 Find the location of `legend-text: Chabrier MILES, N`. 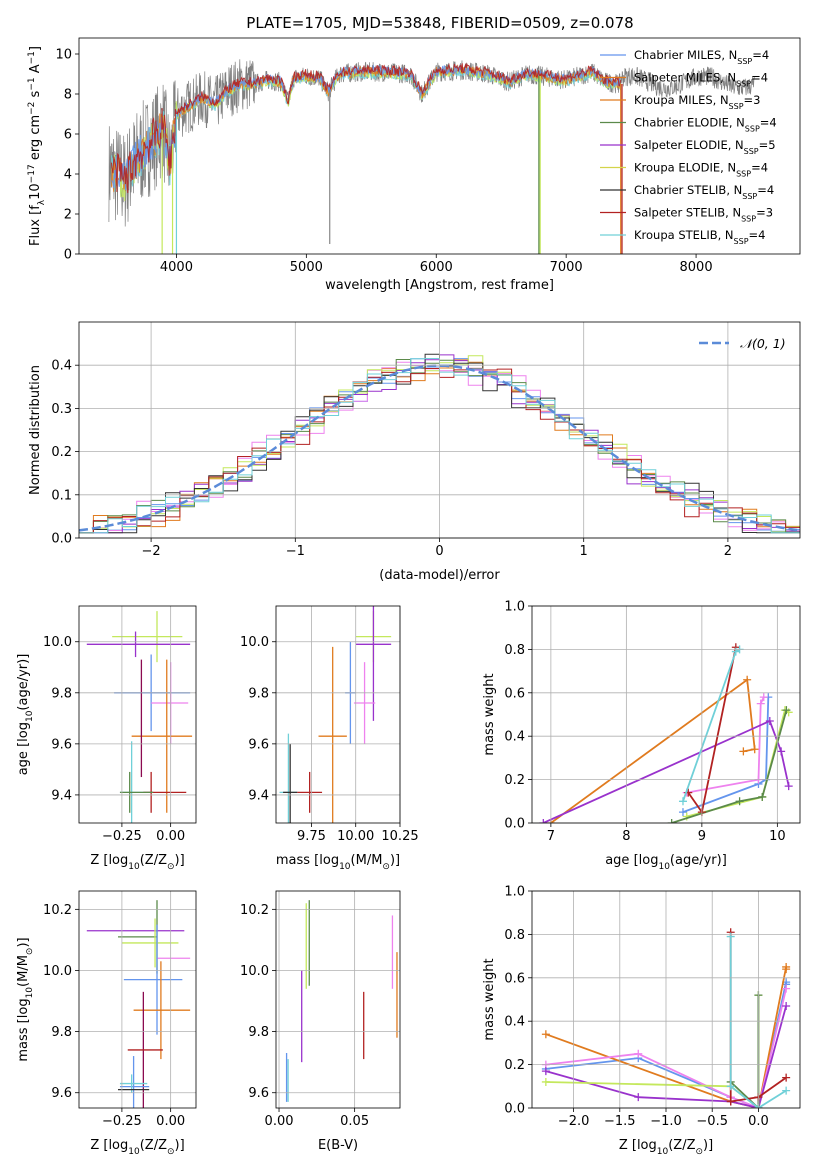

legend-text: Chabrier MILES, N is located at coordinates (685, 55).